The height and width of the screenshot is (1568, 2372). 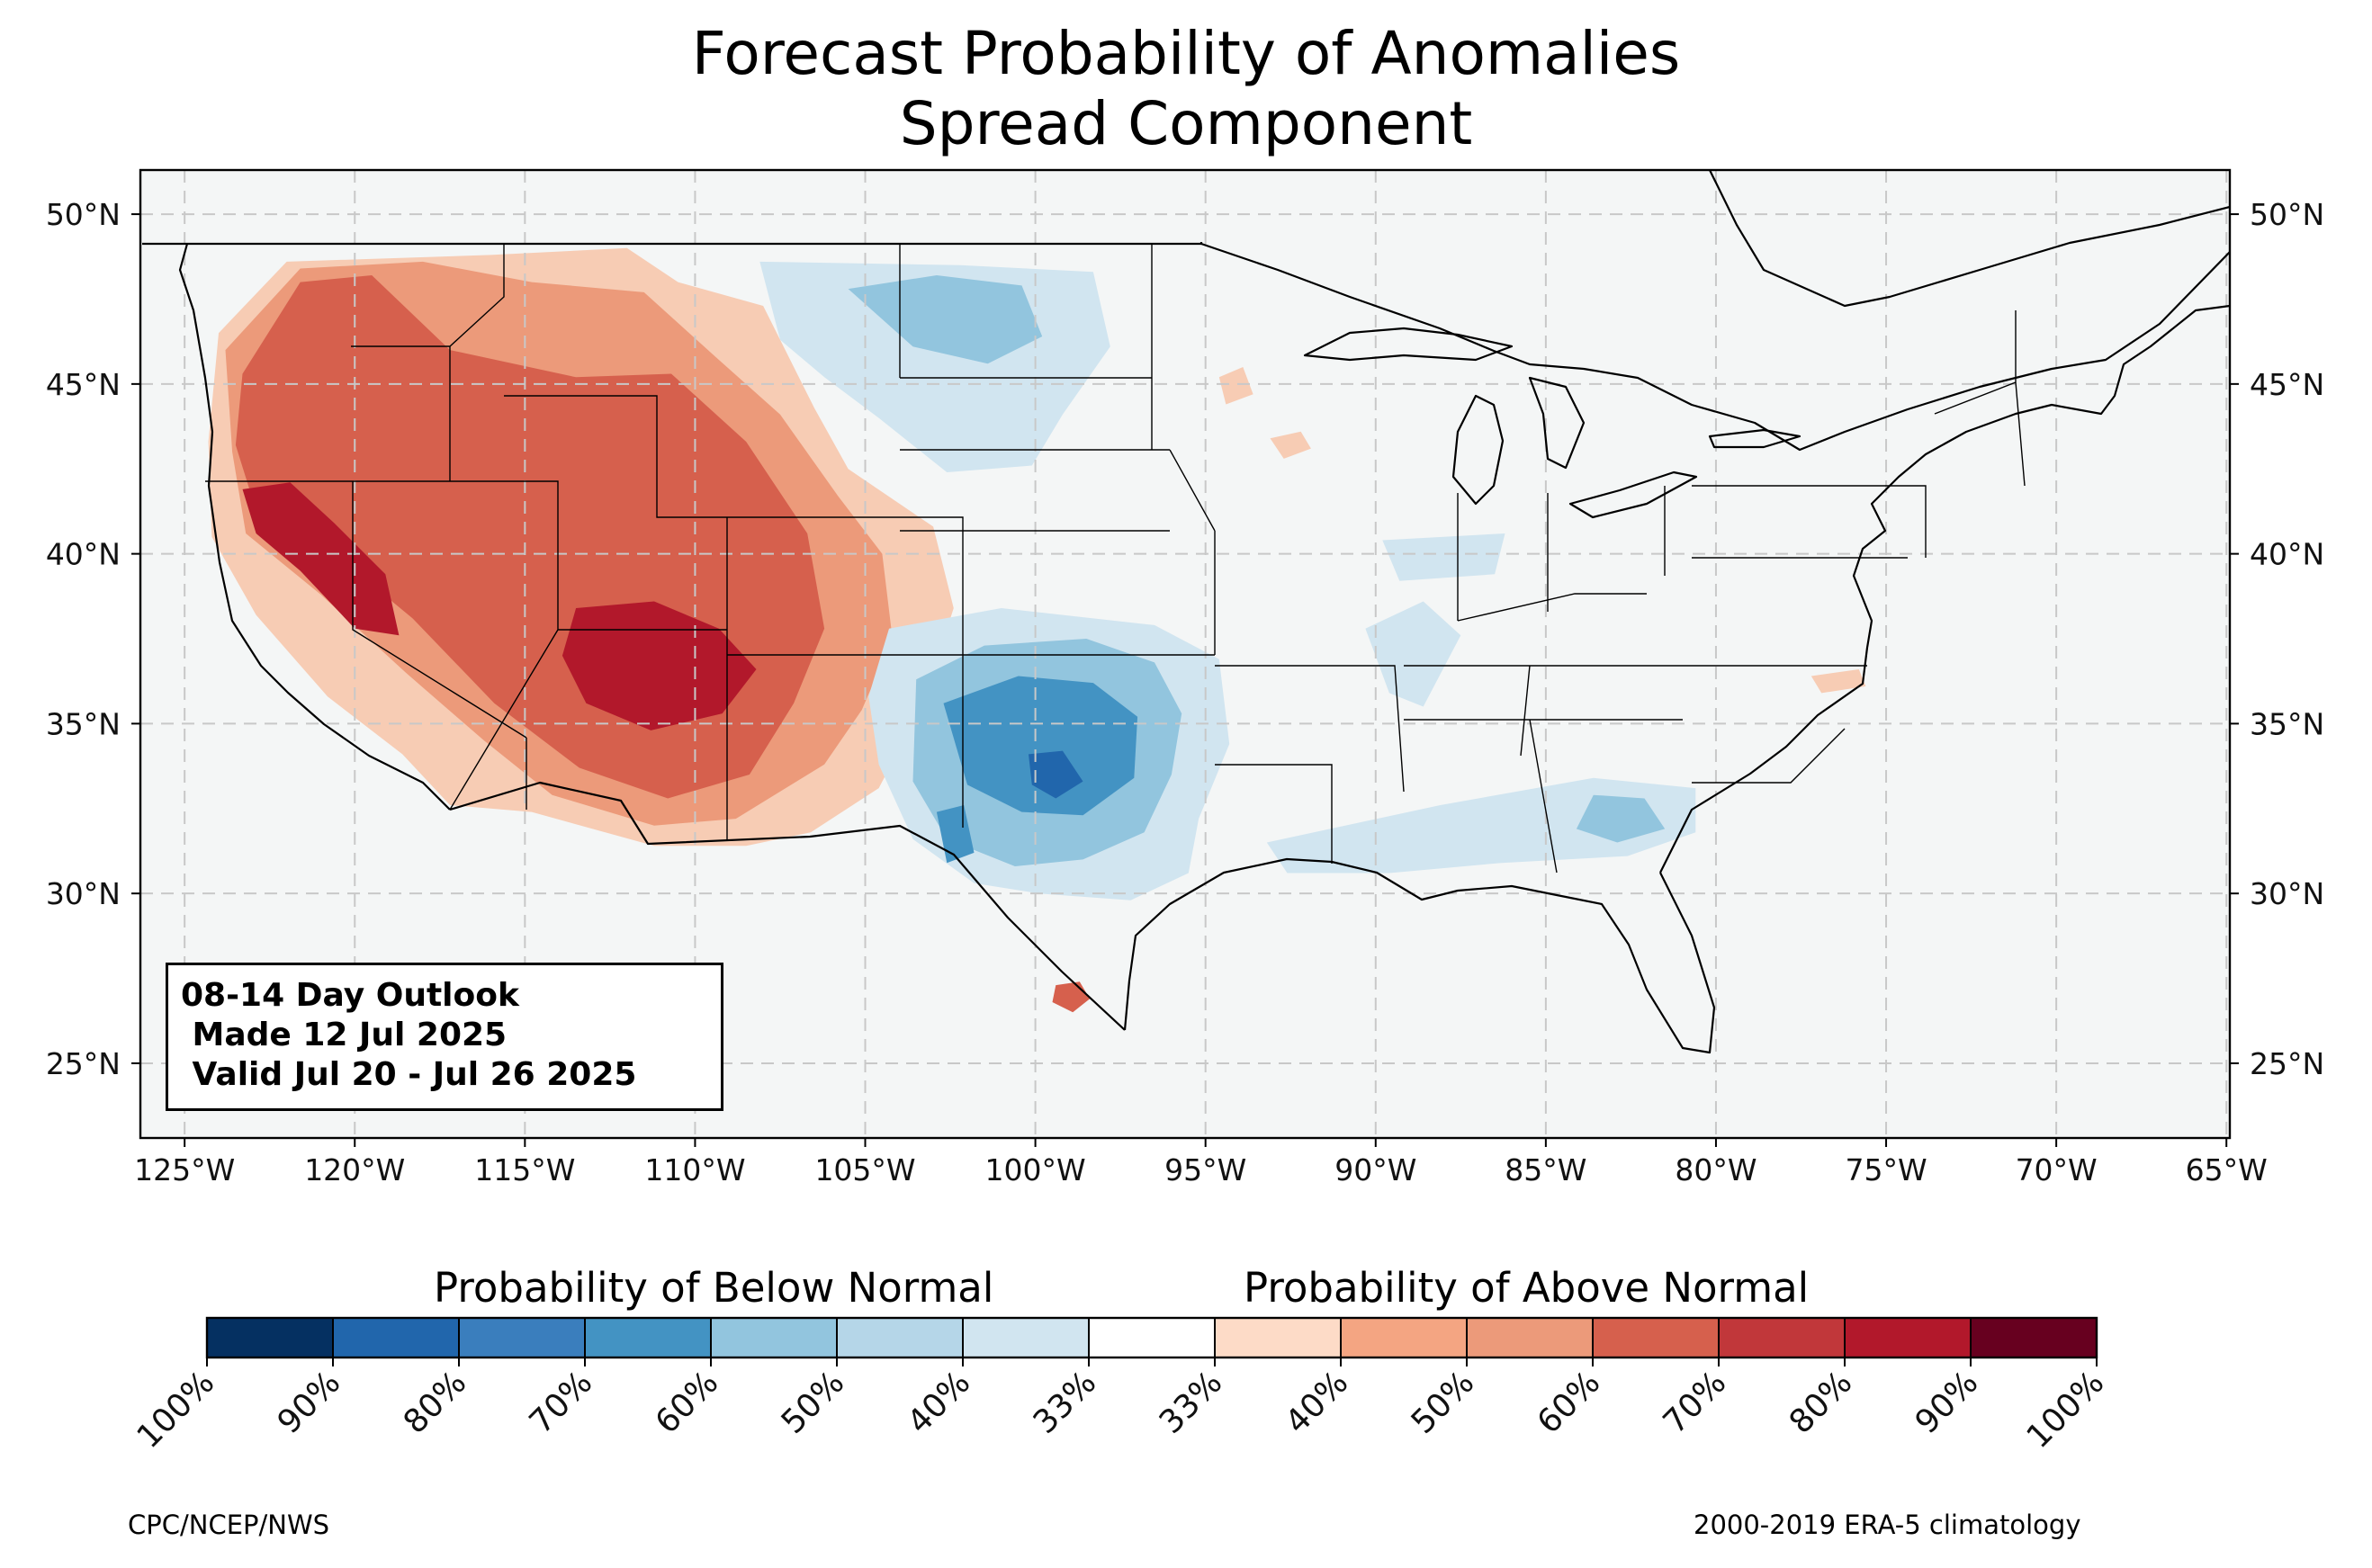 I want to click on footer-climatology: 2000-2019 ERA-5 climatology, so click(x=1888, y=1525).